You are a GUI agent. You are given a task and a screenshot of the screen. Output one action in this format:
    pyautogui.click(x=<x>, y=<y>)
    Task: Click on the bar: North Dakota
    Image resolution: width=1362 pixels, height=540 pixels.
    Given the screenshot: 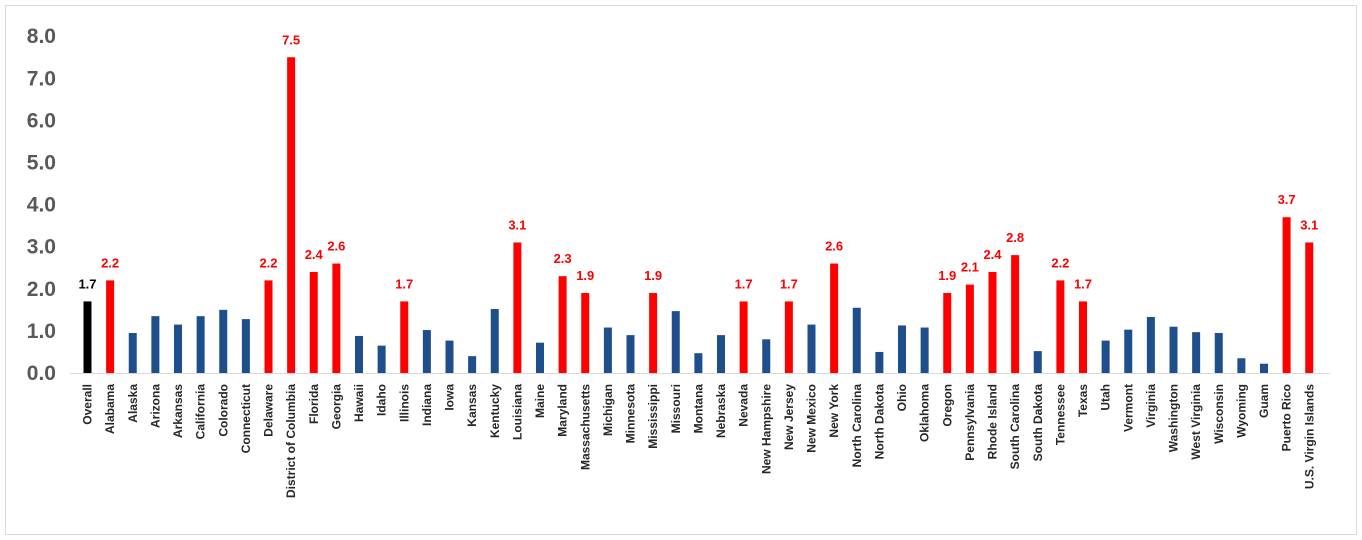 What is the action you would take?
    pyautogui.click(x=879, y=362)
    